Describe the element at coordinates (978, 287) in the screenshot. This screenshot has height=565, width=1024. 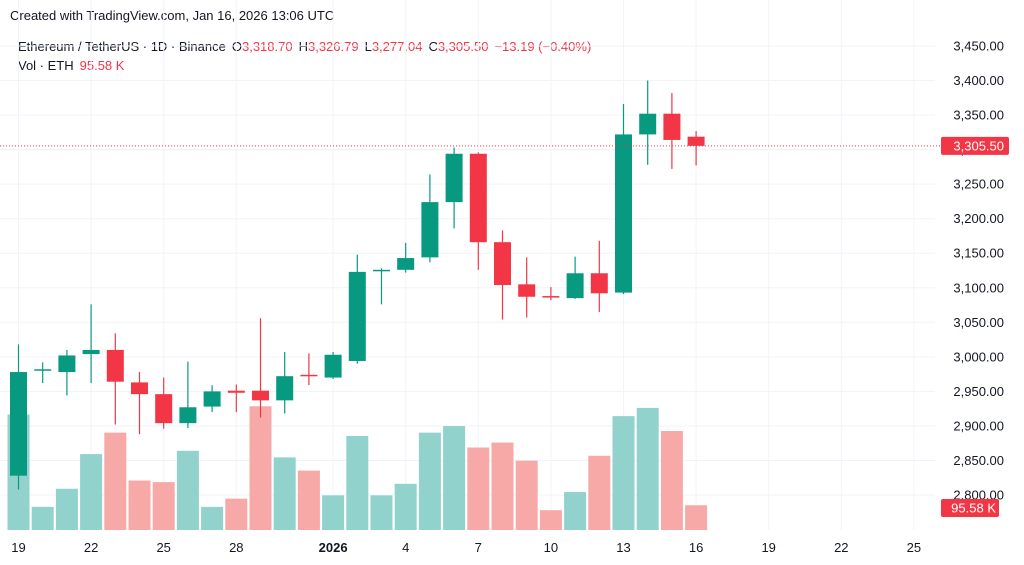
I see `y-tick-label: 3,100.00` at that location.